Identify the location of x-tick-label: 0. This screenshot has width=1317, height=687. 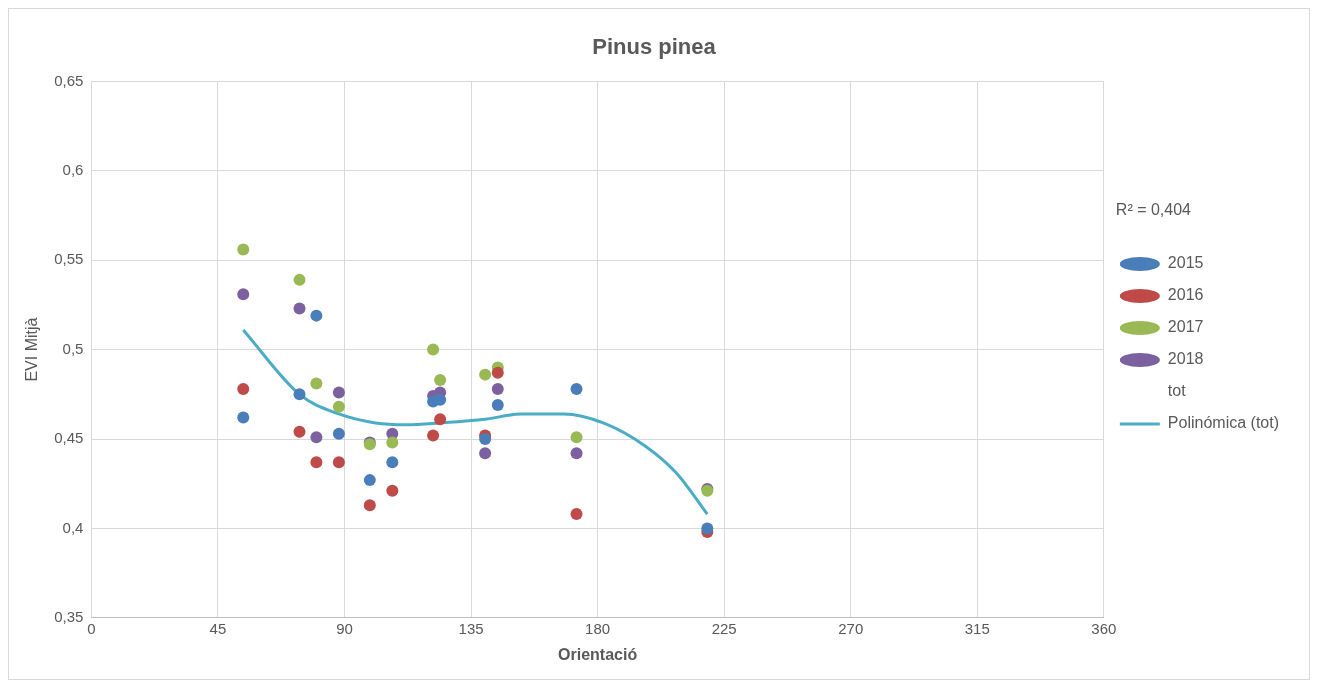
(91, 628).